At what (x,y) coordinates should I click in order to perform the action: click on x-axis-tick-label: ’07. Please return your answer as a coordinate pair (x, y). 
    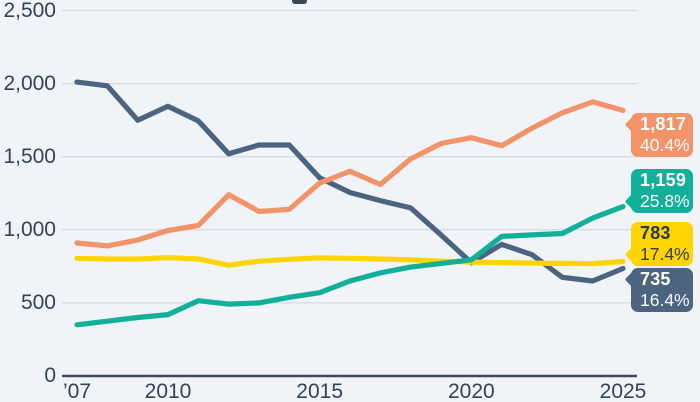
    Looking at the image, I should click on (77, 391).